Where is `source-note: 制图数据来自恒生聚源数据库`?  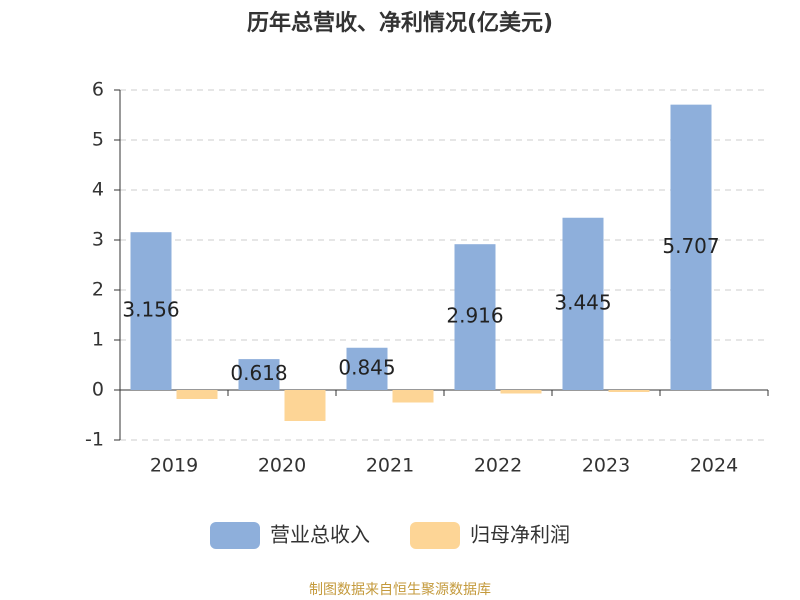
source-note: 制图数据来自恒生聚源数据库 is located at coordinates (400, 590).